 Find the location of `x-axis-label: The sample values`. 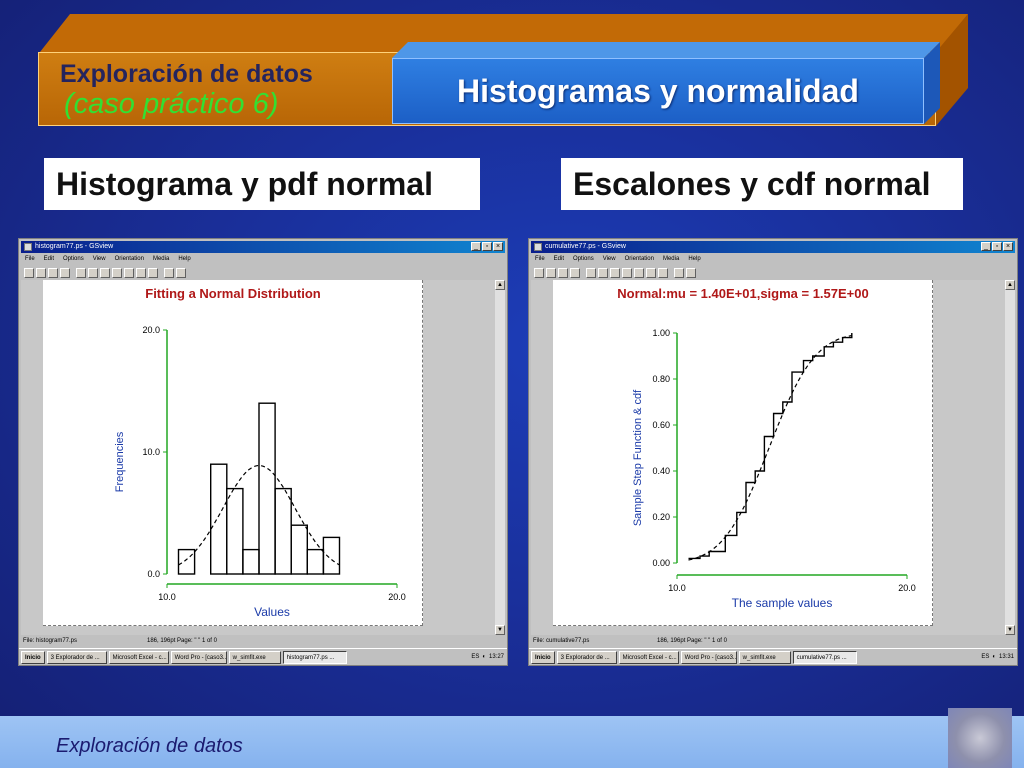

x-axis-label: The sample values is located at coordinates (782, 603).